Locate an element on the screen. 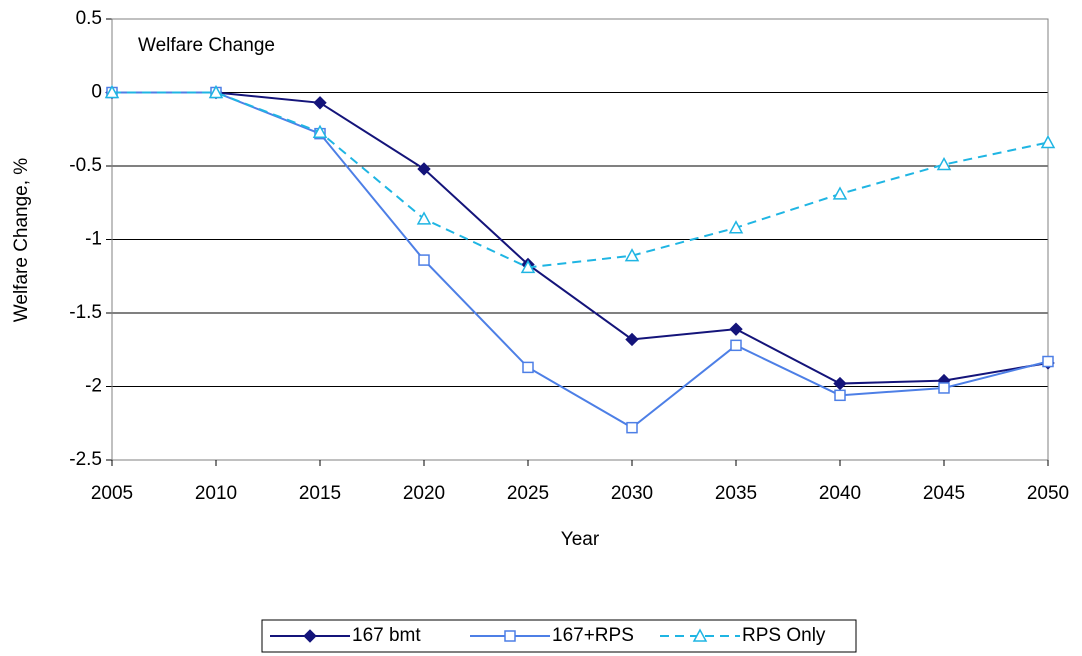 The image size is (1082, 656). y-tick-label: 0.5 is located at coordinates (89, 18).